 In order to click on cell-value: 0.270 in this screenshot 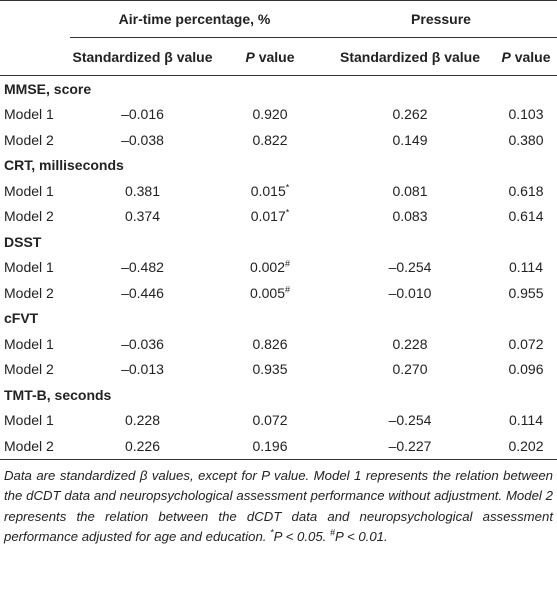, I will do `click(410, 369)`.